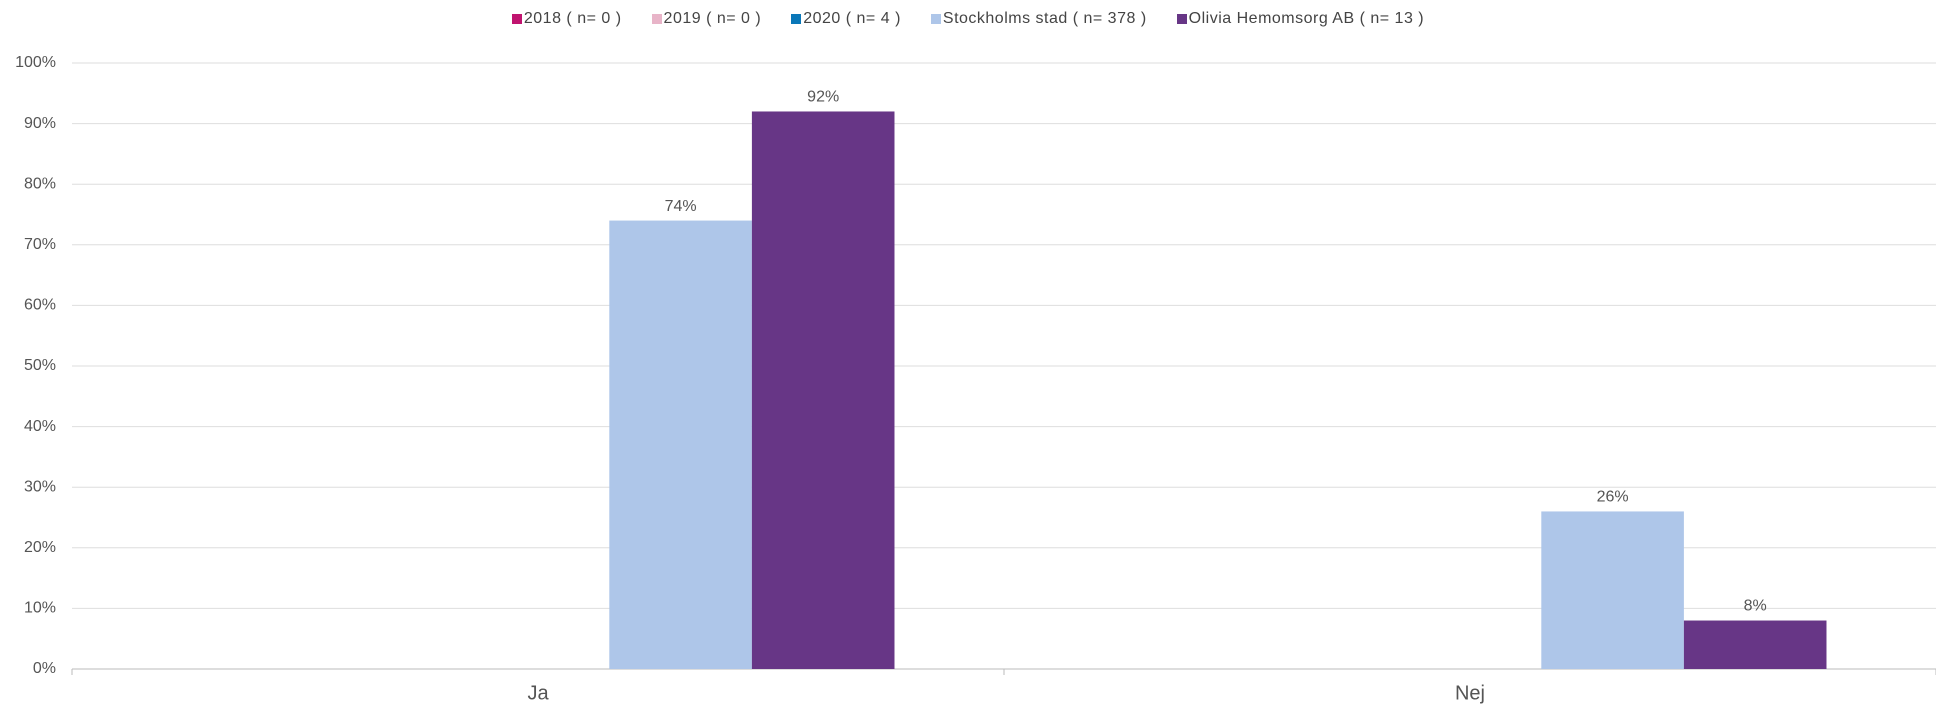 This screenshot has height=706, width=1936. Describe the element at coordinates (40, 547) in the screenshot. I see `y-tick-label: 20%` at that location.